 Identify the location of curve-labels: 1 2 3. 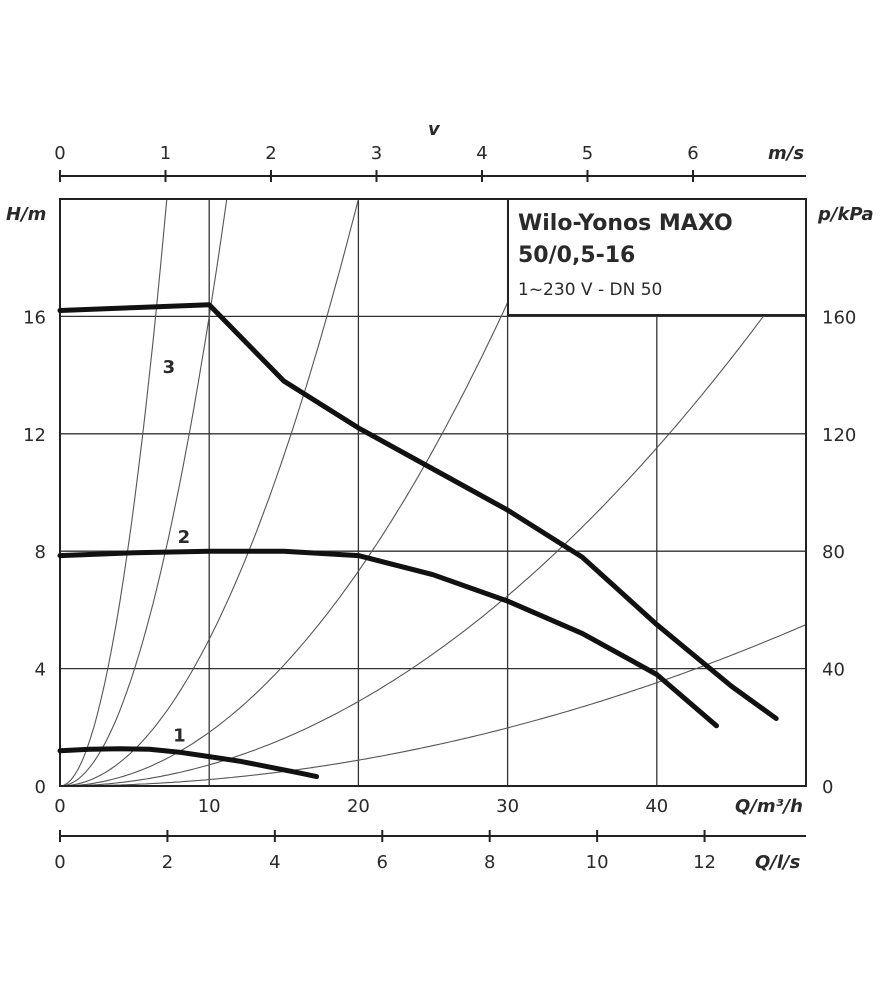
(176, 551).